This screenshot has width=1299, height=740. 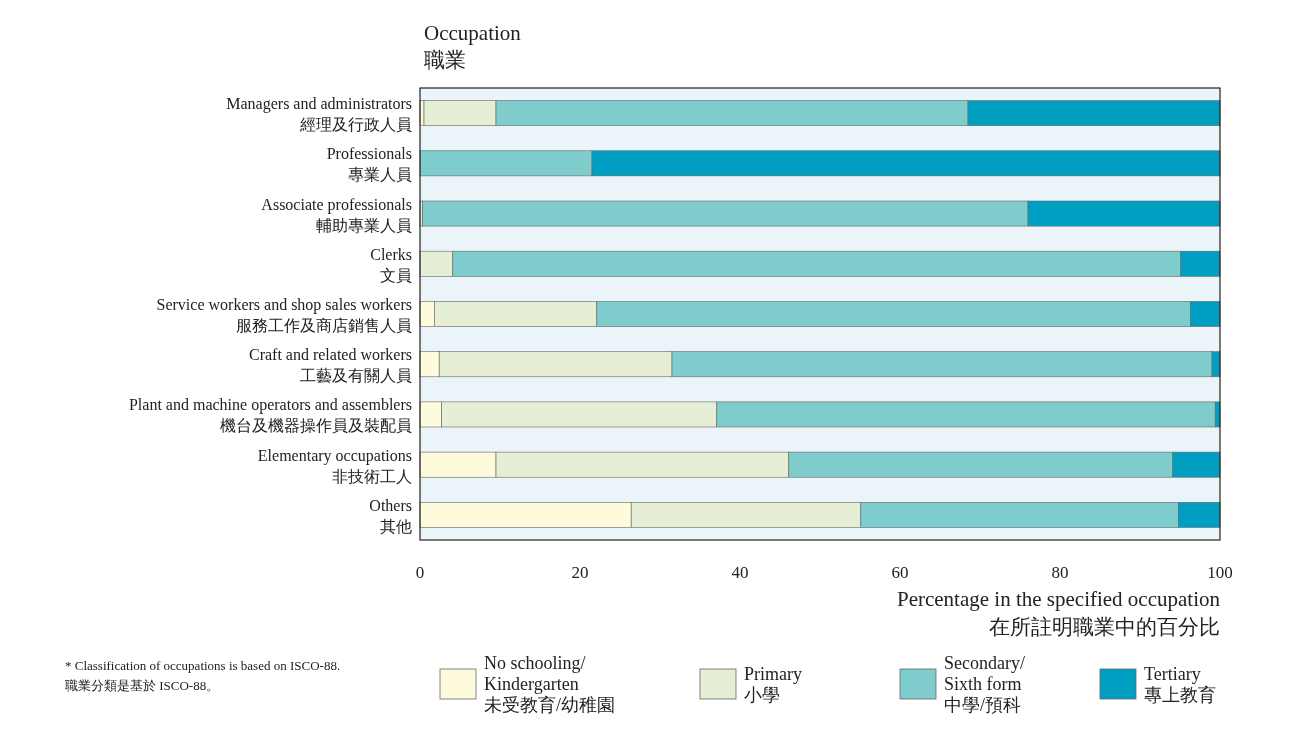 What do you see at coordinates (284, 315) in the screenshot?
I see `y-tick-label: Service workers and shop sales workers 服務工作及商店銷售人員` at bounding box center [284, 315].